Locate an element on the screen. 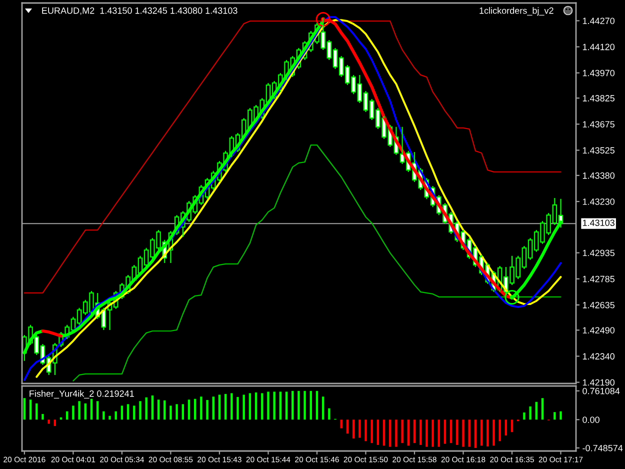 The width and height of the screenshot is (625, 469). y-tick-label: 1.43970 is located at coordinates (598, 73).